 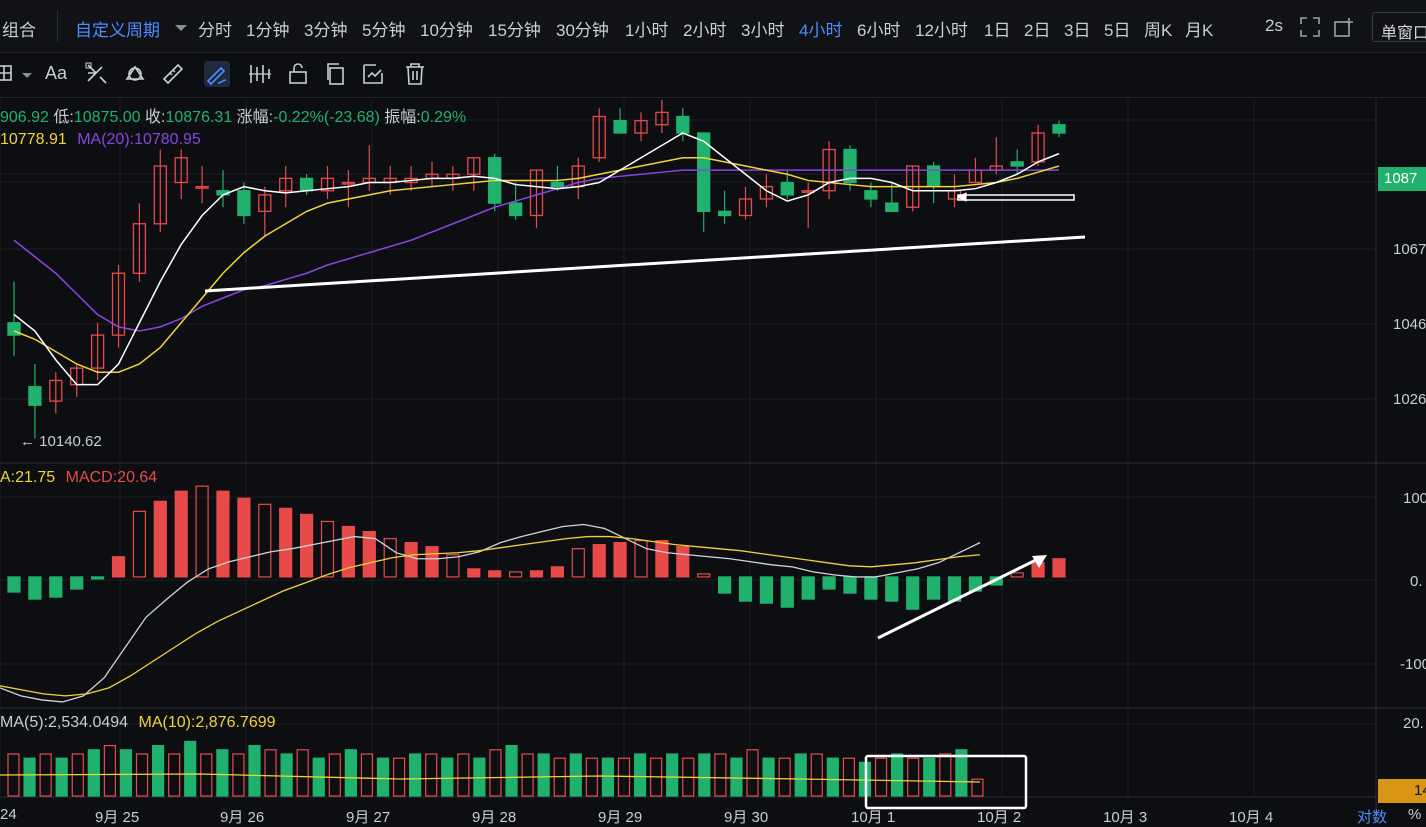 What do you see at coordinates (873, 817) in the screenshot?
I see `x-tick: 10月 1` at bounding box center [873, 817].